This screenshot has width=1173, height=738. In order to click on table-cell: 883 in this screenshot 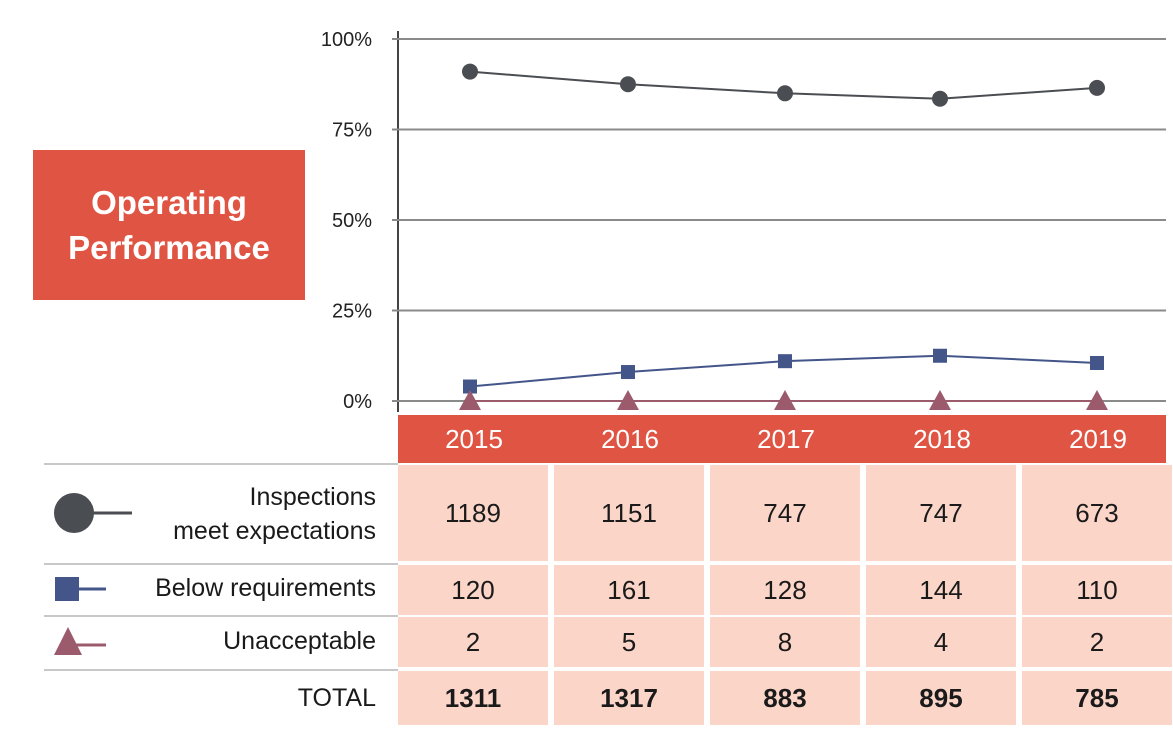, I will do `click(785, 698)`.